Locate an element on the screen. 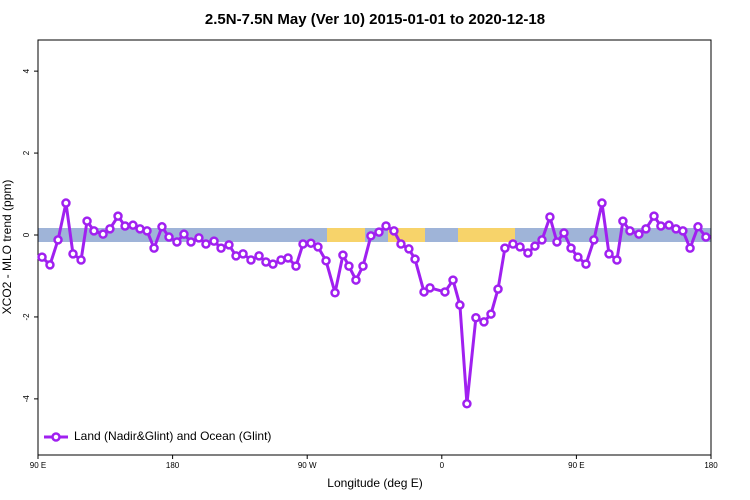  y-tick-label: 2 is located at coordinates (26, 152).